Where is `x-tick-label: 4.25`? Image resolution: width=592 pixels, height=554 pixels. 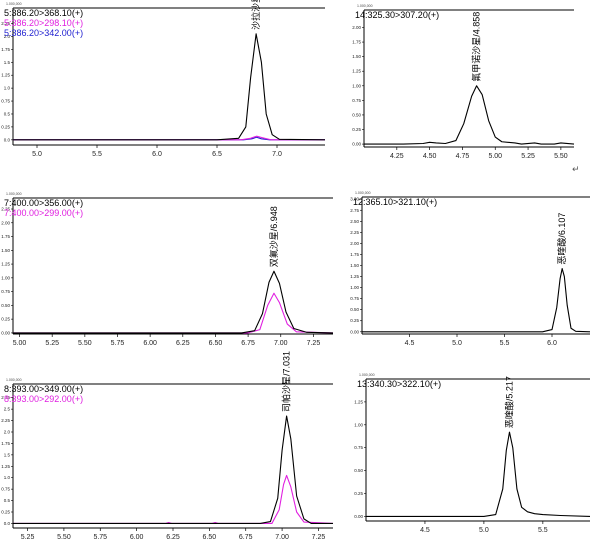
x-tick-label: 4.25 is located at coordinates (397, 156).